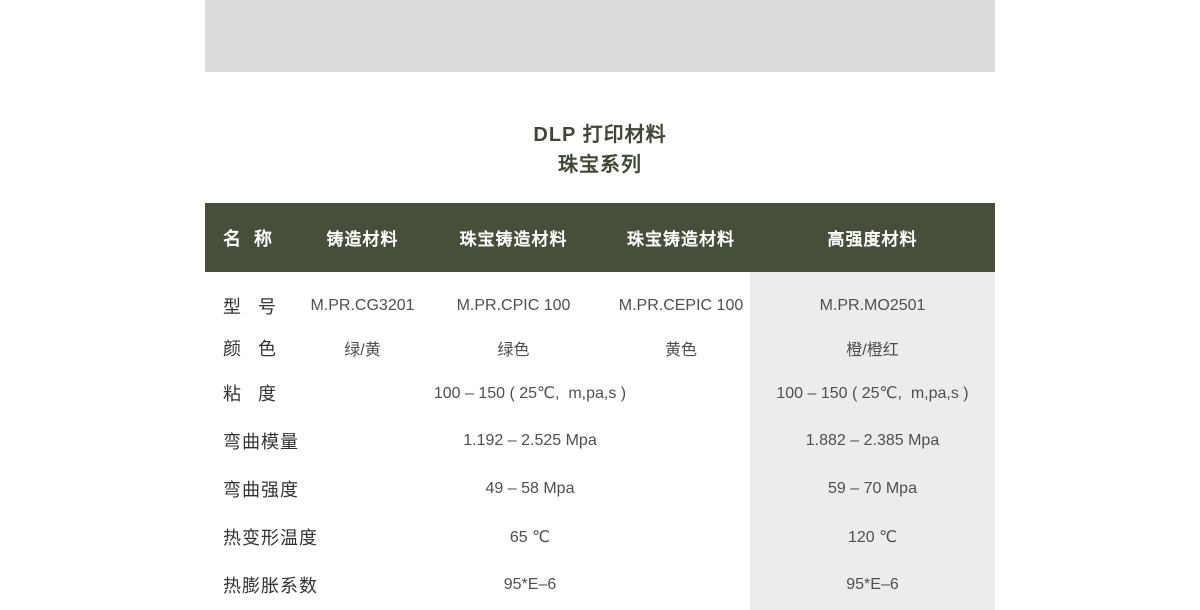  I want to click on spec-value: 绿/黄, so click(362, 350).